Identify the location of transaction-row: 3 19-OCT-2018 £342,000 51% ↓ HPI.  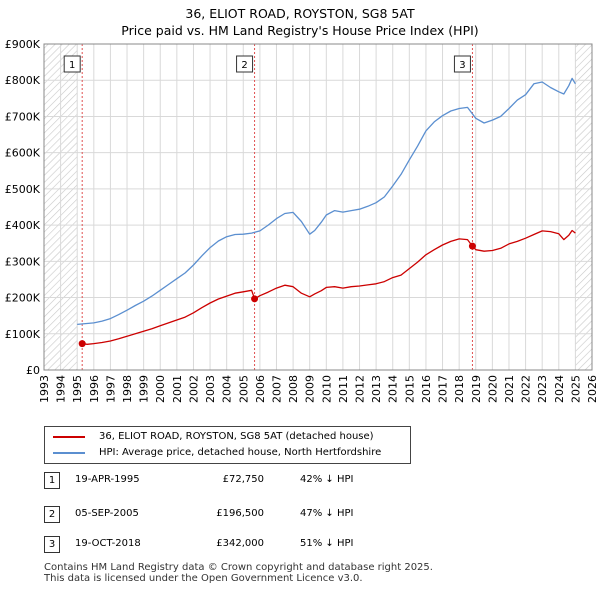
(224, 545).